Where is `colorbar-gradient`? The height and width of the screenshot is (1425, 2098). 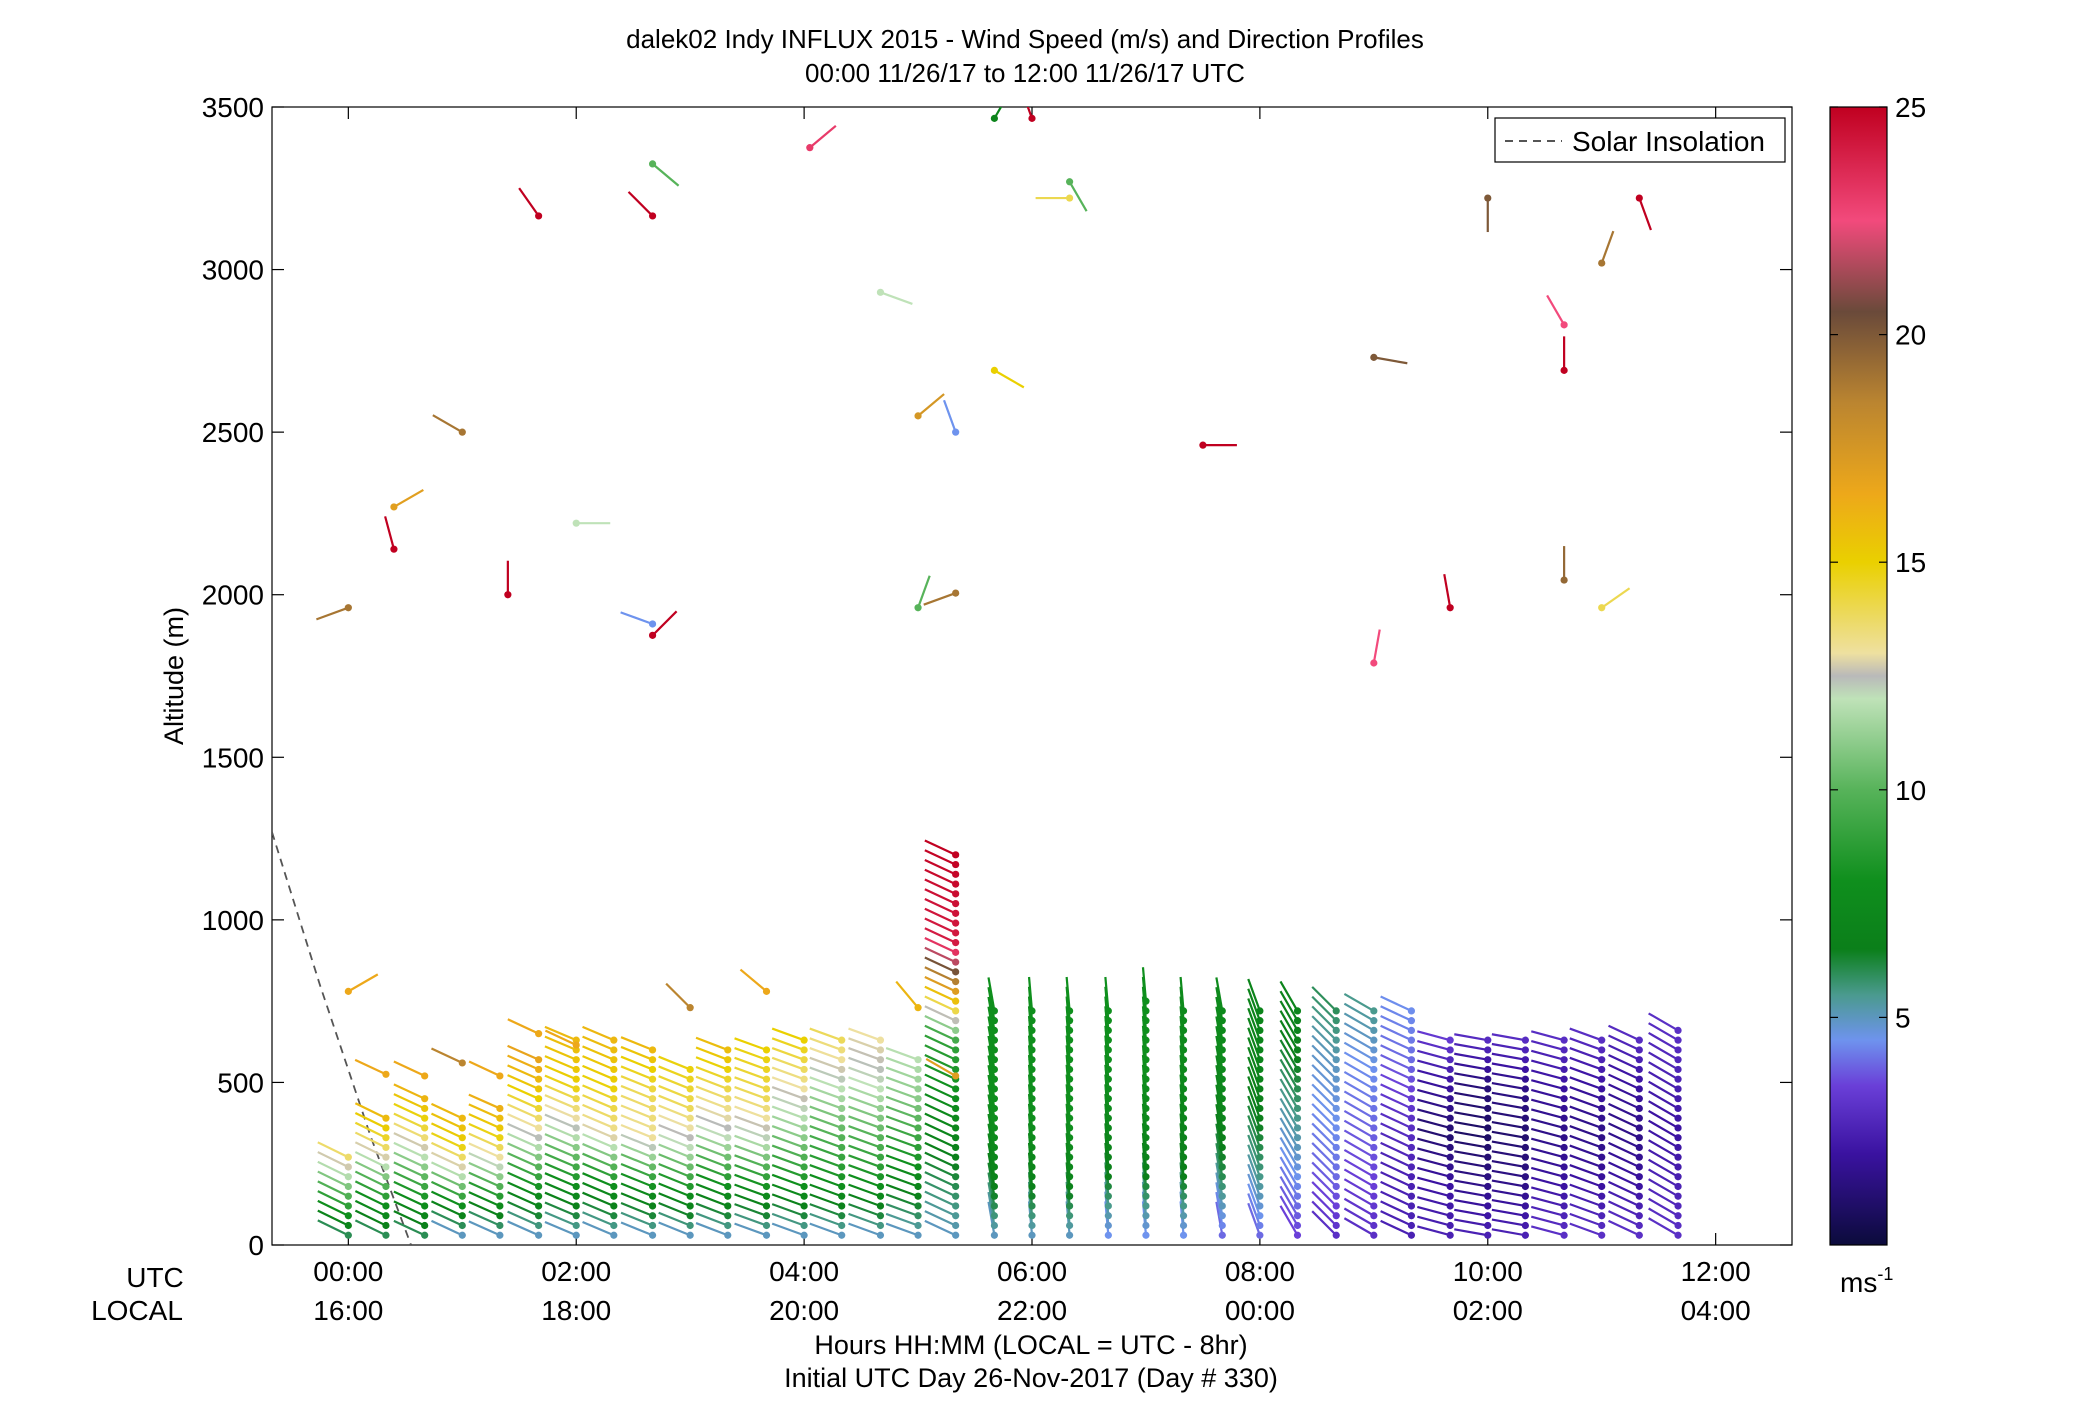
colorbar-gradient is located at coordinates (1858, 676).